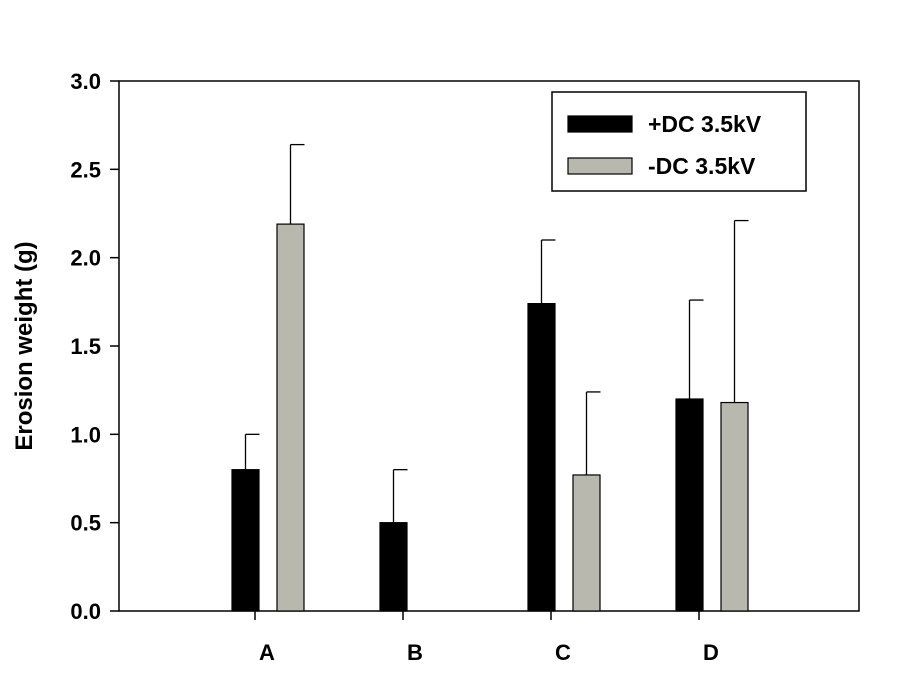  What do you see at coordinates (85, 169) in the screenshot?
I see `y-tick-label: 2.5` at bounding box center [85, 169].